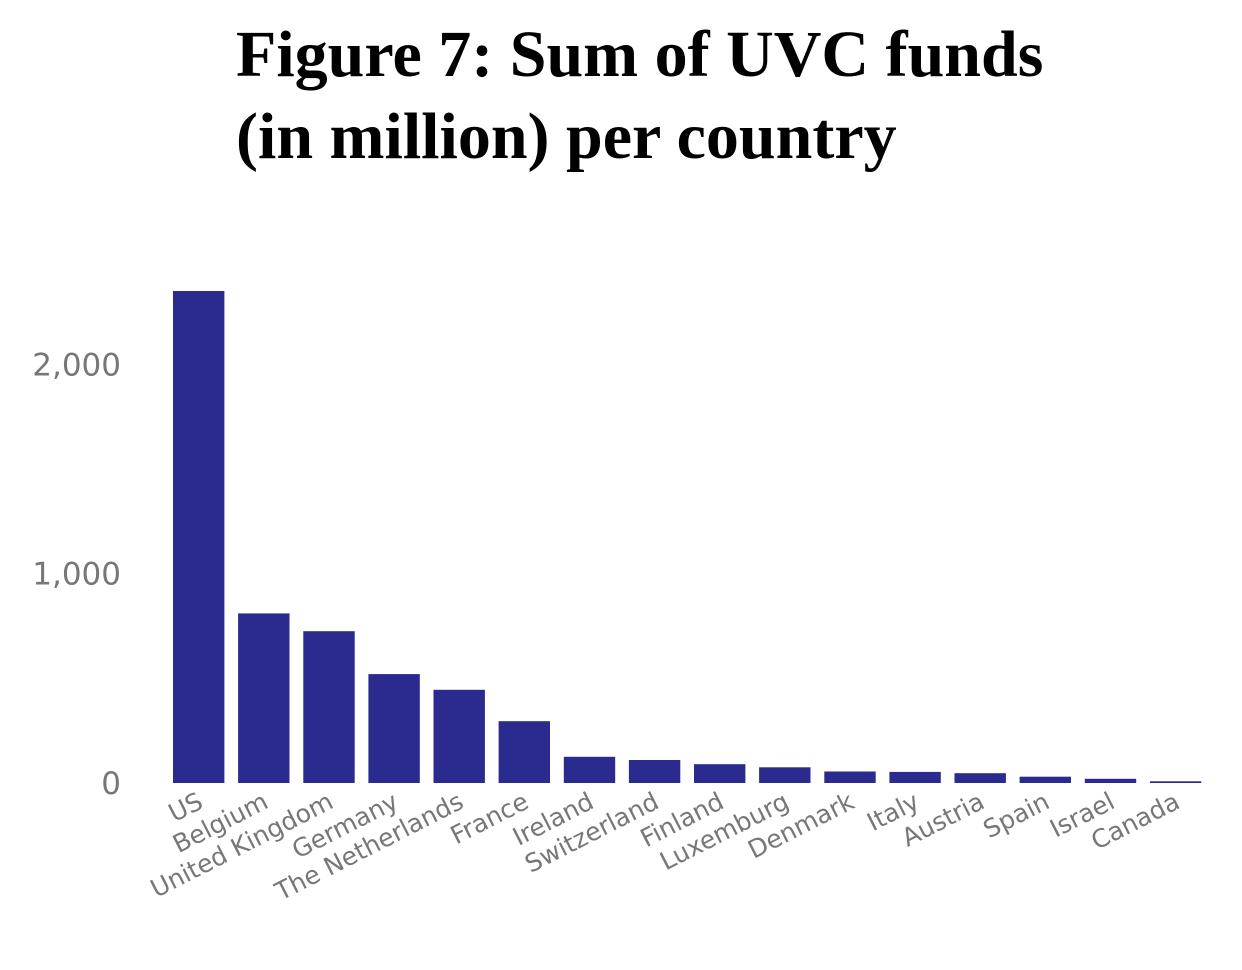  Describe the element at coordinates (654, 771) in the screenshot. I see `bar-switzerland` at that location.